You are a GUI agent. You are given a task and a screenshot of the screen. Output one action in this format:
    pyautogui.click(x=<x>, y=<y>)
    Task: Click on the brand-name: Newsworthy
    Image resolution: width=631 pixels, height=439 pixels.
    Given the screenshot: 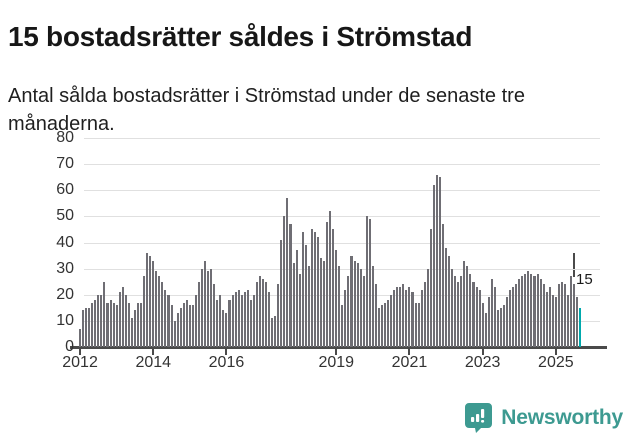 What is the action you would take?
    pyautogui.click(x=562, y=417)
    